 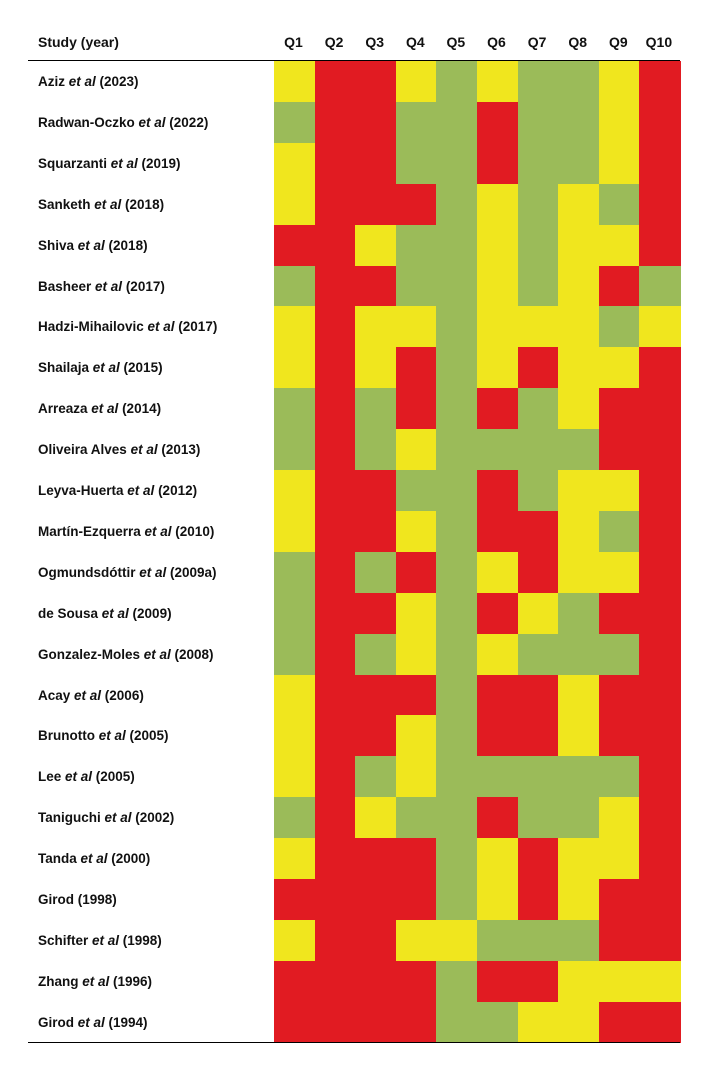 I want to click on row-label-author: Lee, so click(x=52, y=777).